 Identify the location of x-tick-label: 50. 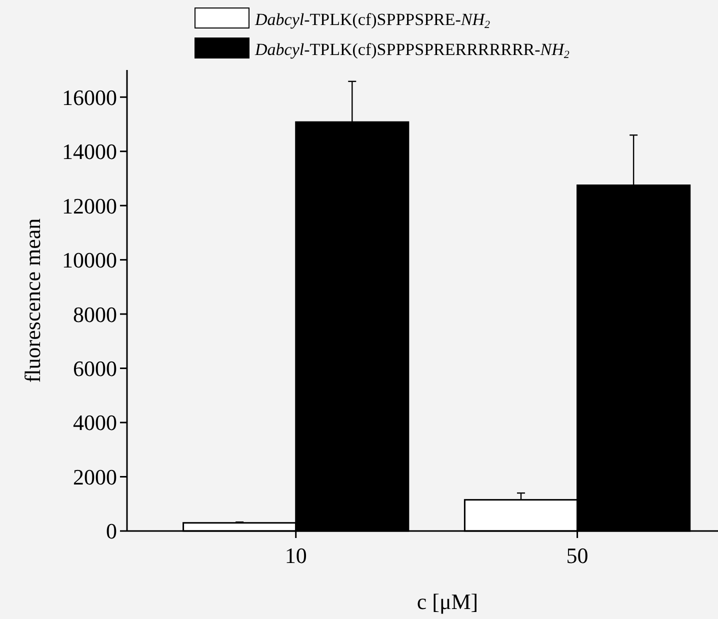
(577, 555).